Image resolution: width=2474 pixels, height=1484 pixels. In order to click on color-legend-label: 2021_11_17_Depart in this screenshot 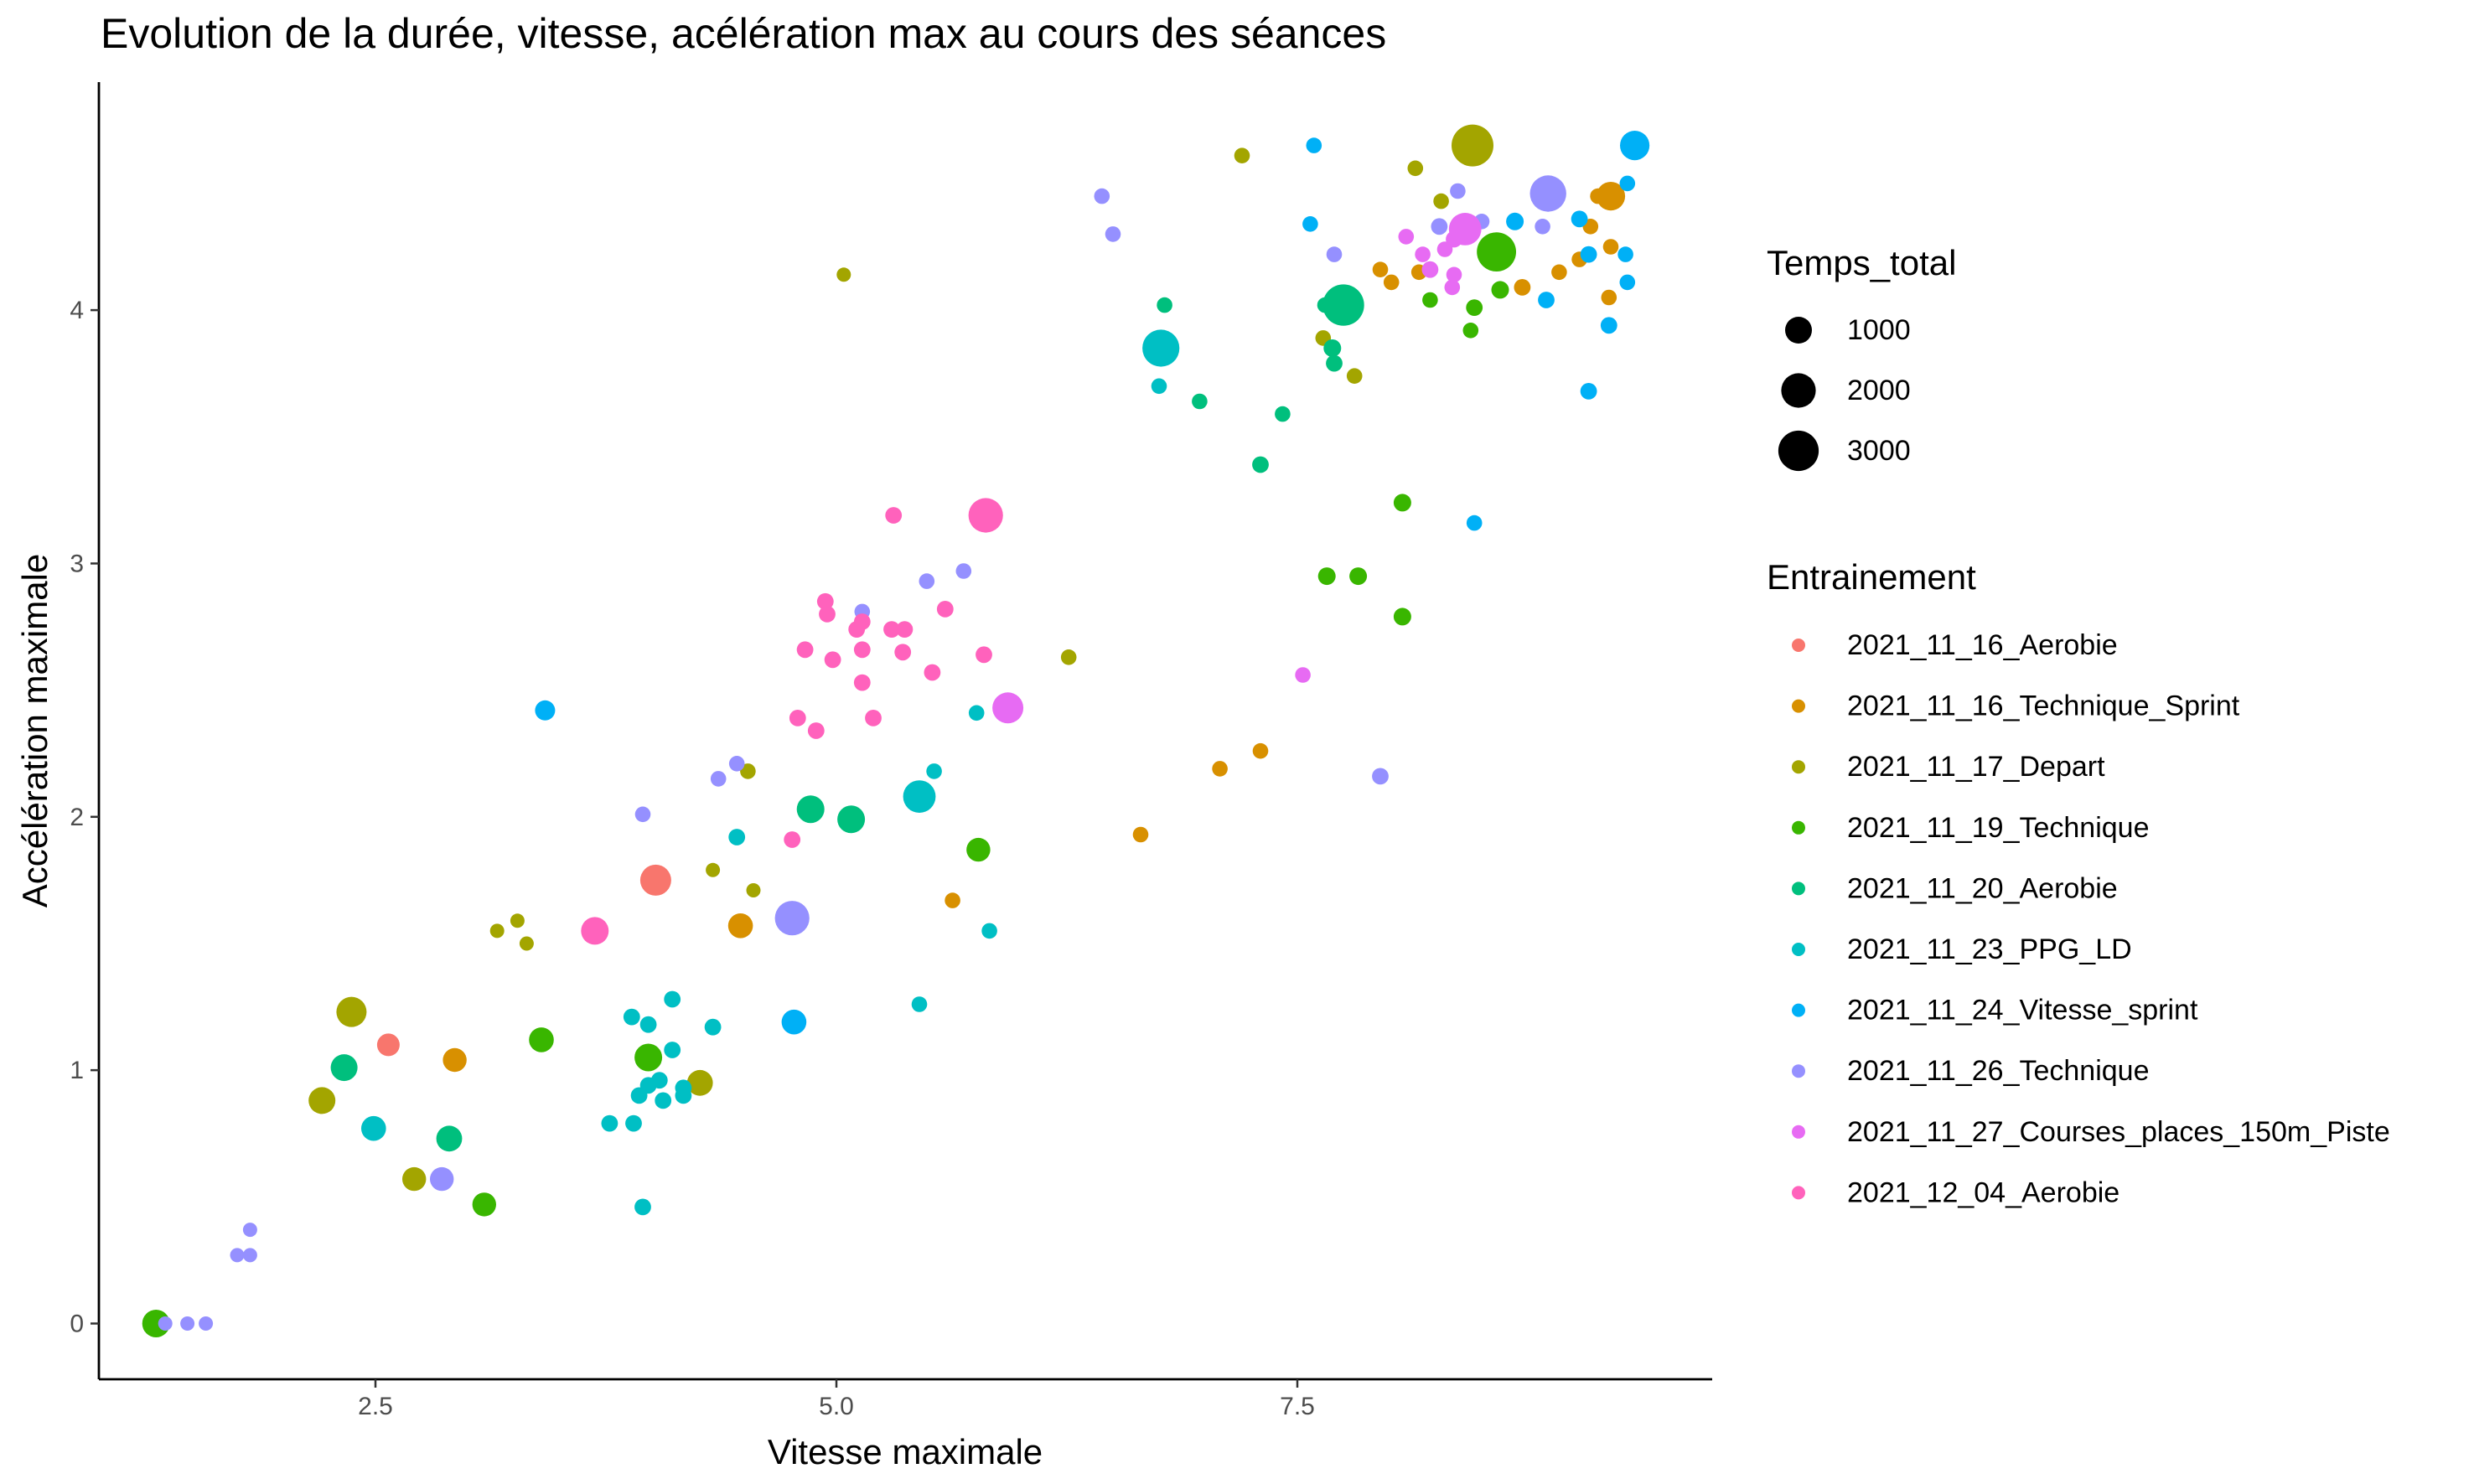, I will do `click(1976, 767)`.